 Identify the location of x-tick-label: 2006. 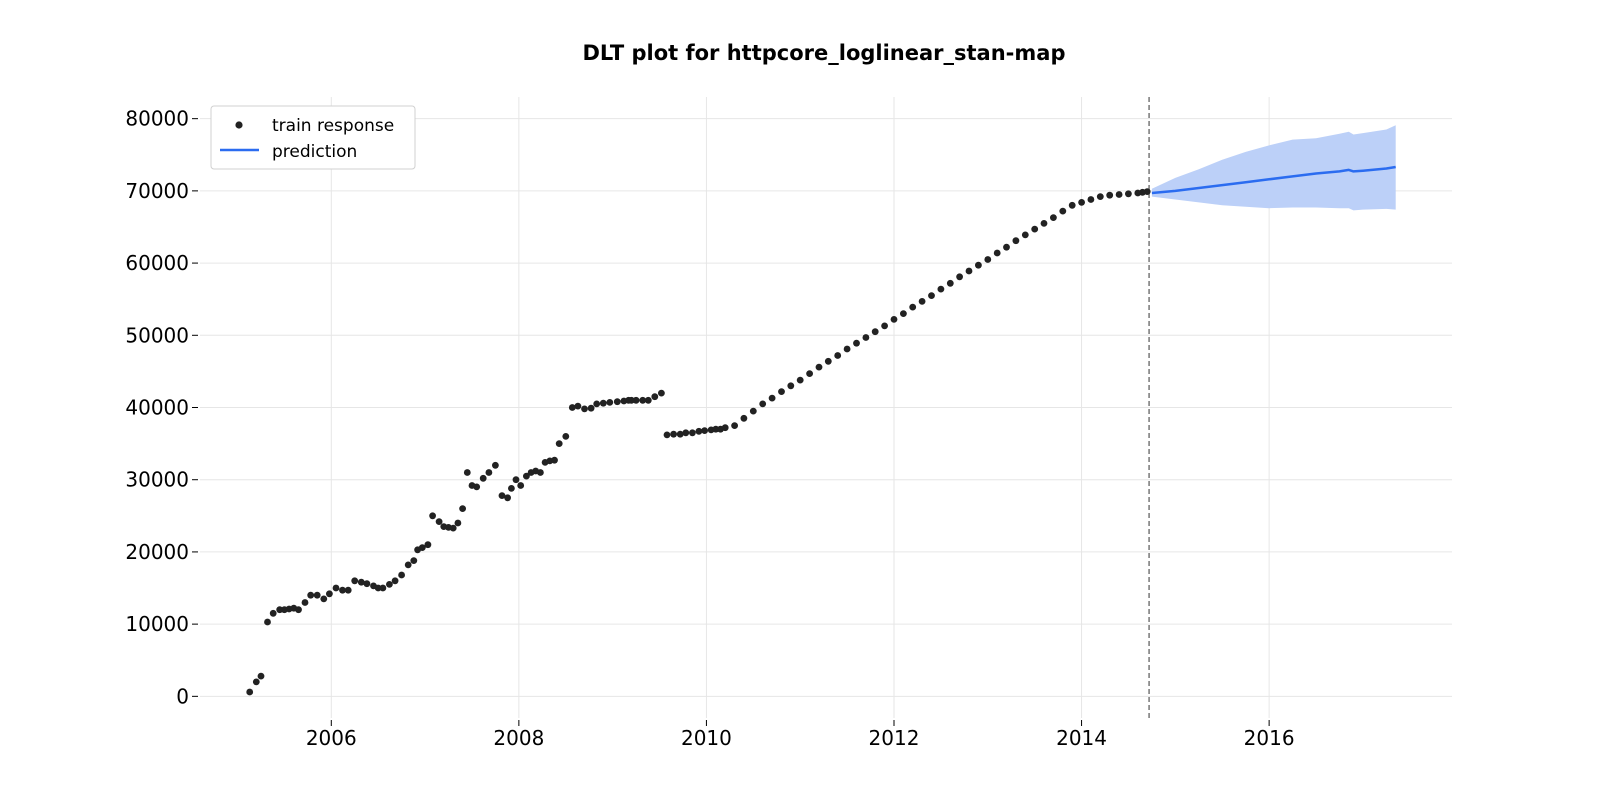
(331, 738).